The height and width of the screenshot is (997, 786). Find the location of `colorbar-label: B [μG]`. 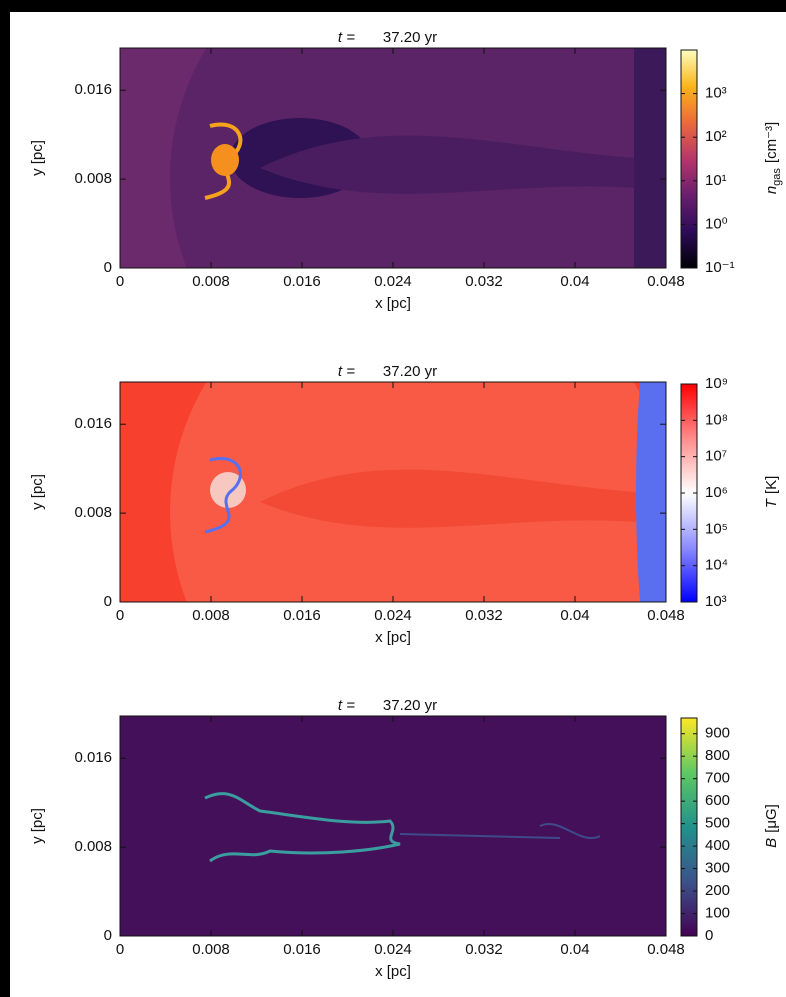

colorbar-label: B [μG] is located at coordinates (771, 826).